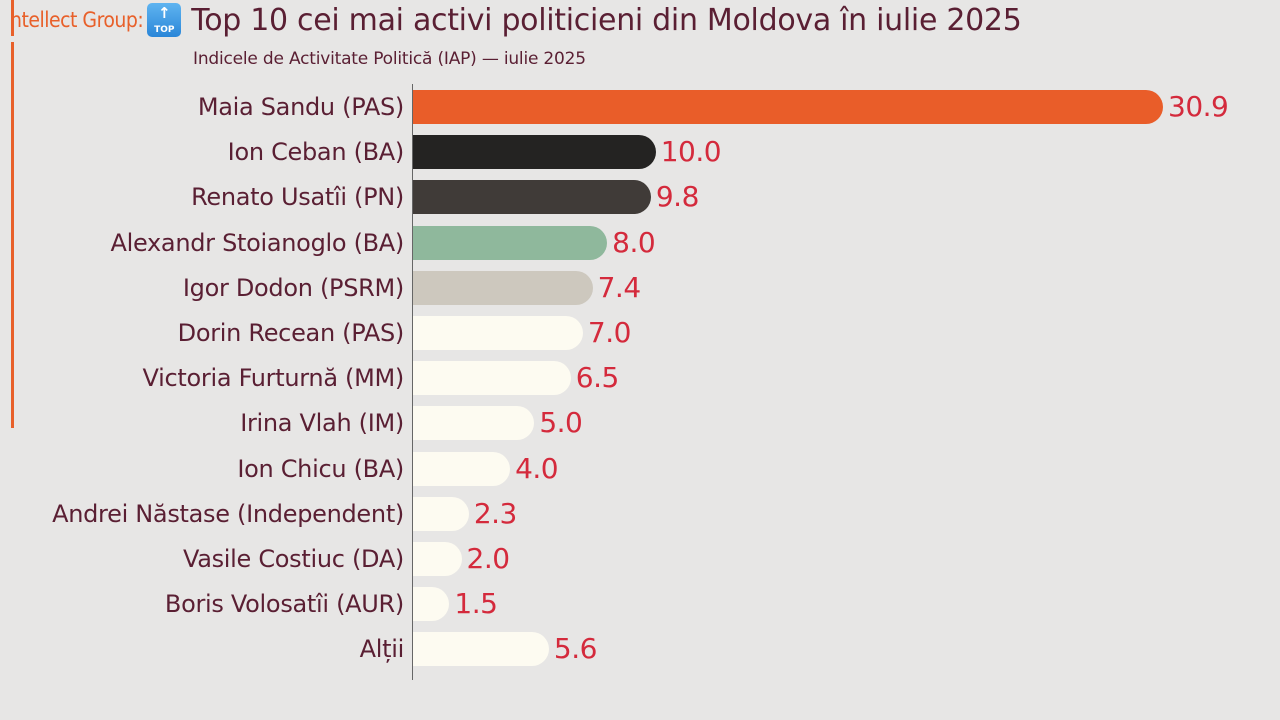 This screenshot has height=720, width=1280. Describe the element at coordinates (257, 242) in the screenshot. I see `category-label: Alexandr Stoianoglo (BA)` at that location.